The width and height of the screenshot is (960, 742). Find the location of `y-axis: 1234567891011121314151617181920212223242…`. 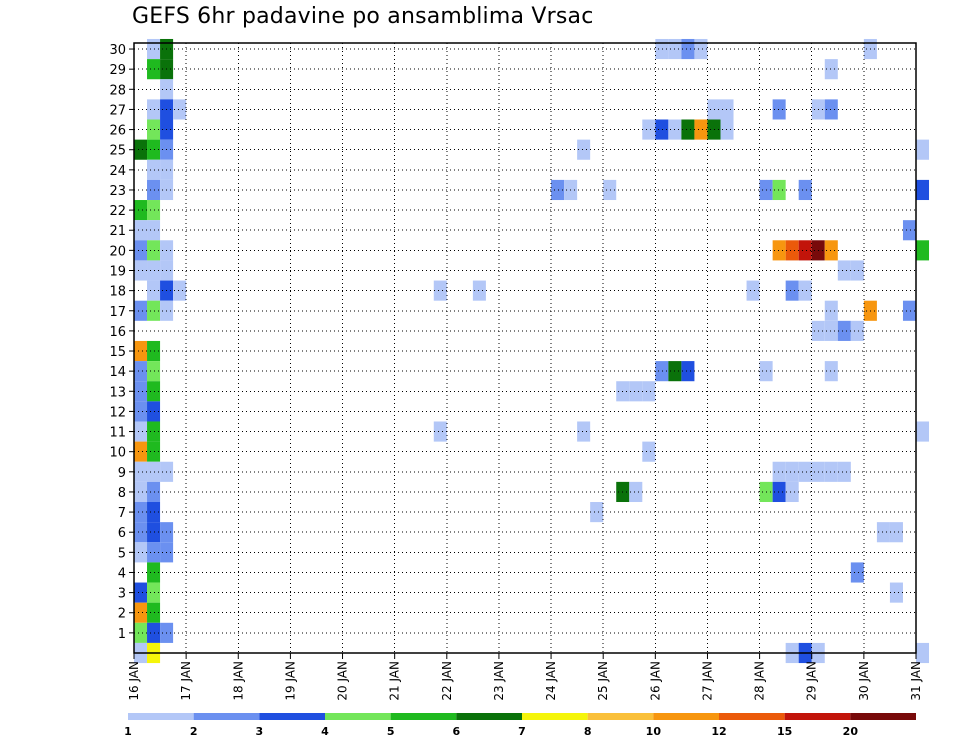

y-axis: 1234567891011121314151617181920212223242… is located at coordinates (121, 342).